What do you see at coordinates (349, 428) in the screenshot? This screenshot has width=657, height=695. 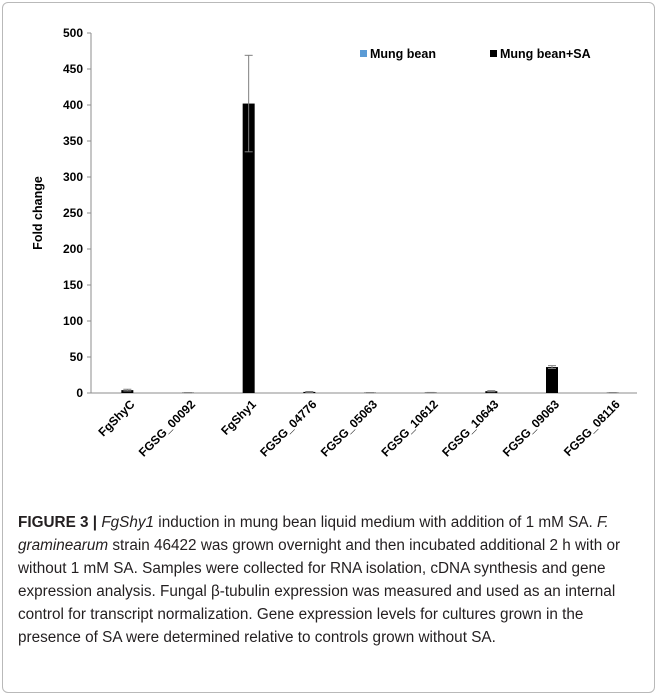 I see `x-tick-label: FGSG_05063` at bounding box center [349, 428].